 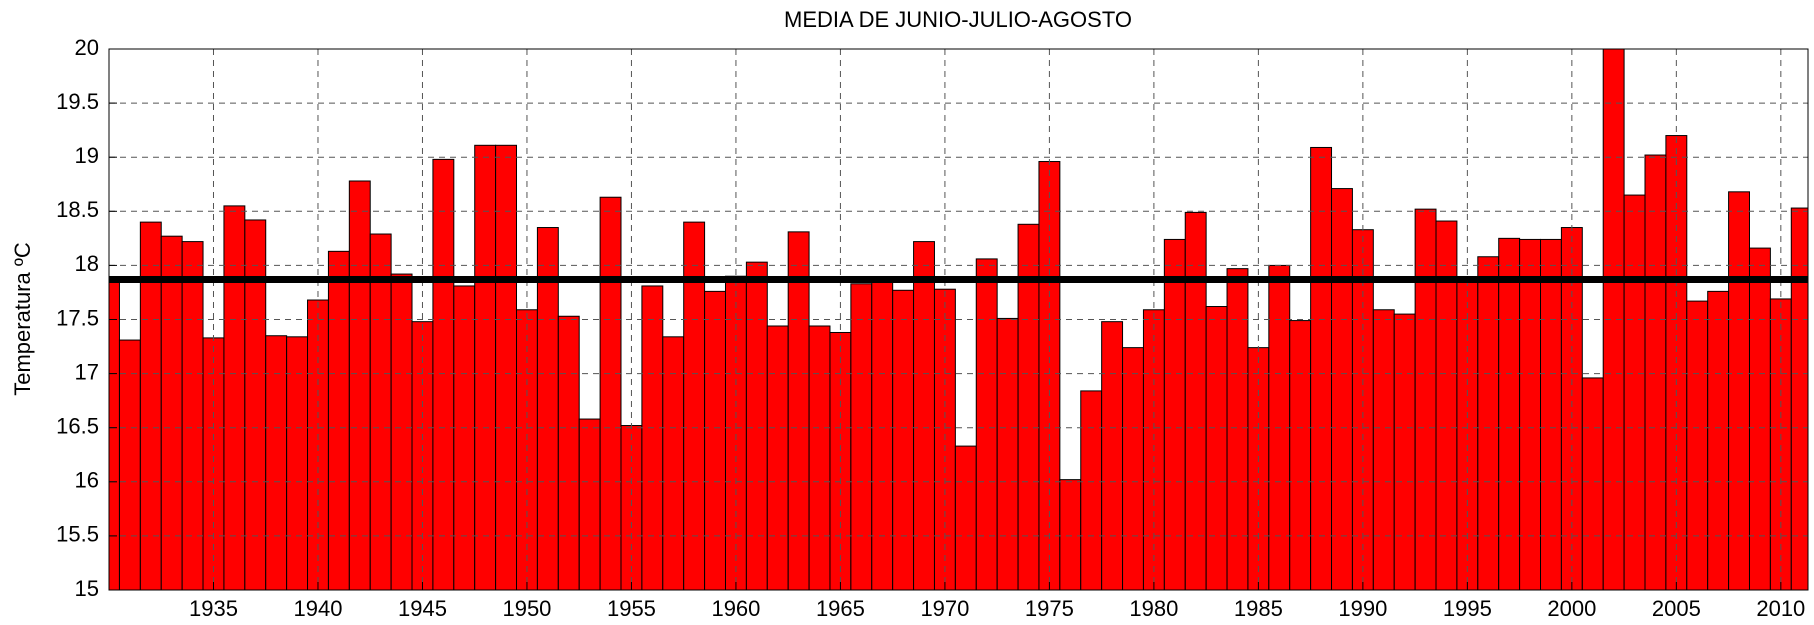 What do you see at coordinates (77, 101) in the screenshot?
I see `y-tick-label: 19.5` at bounding box center [77, 101].